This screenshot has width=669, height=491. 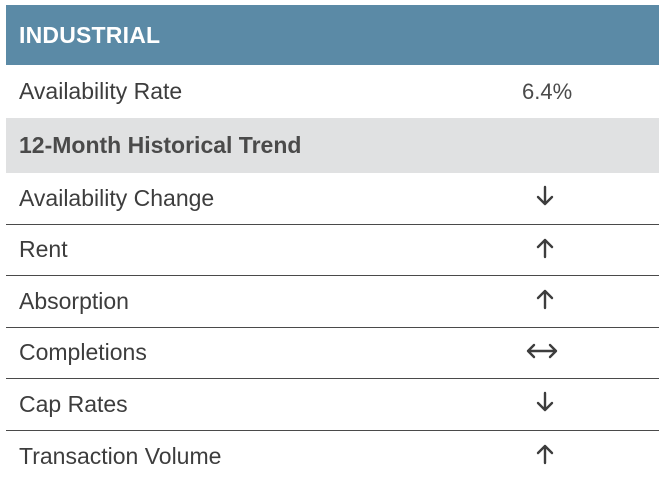 I want to click on availability-rate-row: Availability Rate 6.4%, so click(x=332, y=91).